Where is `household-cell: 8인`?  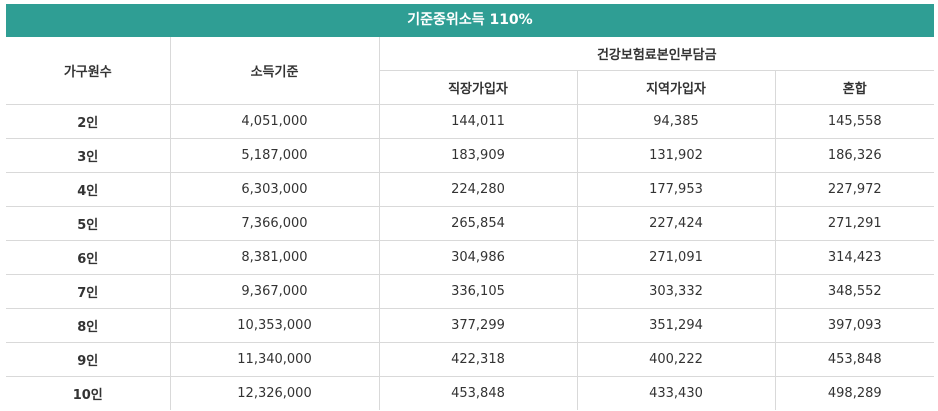 household-cell: 8인 is located at coordinates (88, 325).